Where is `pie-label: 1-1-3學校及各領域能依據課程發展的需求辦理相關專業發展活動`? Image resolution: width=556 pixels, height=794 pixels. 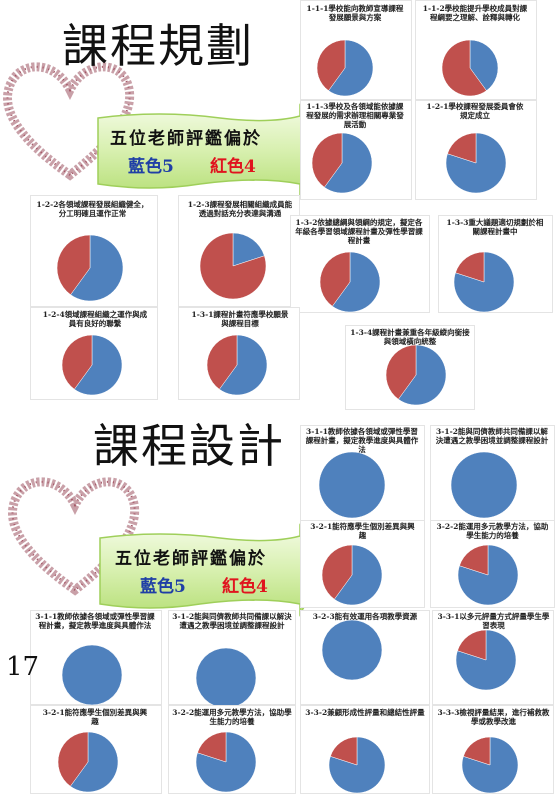
pie-label: 1-1-3學校及各領域能依據課程發展的需求辦理相關專業發展活動 is located at coordinates (355, 115).